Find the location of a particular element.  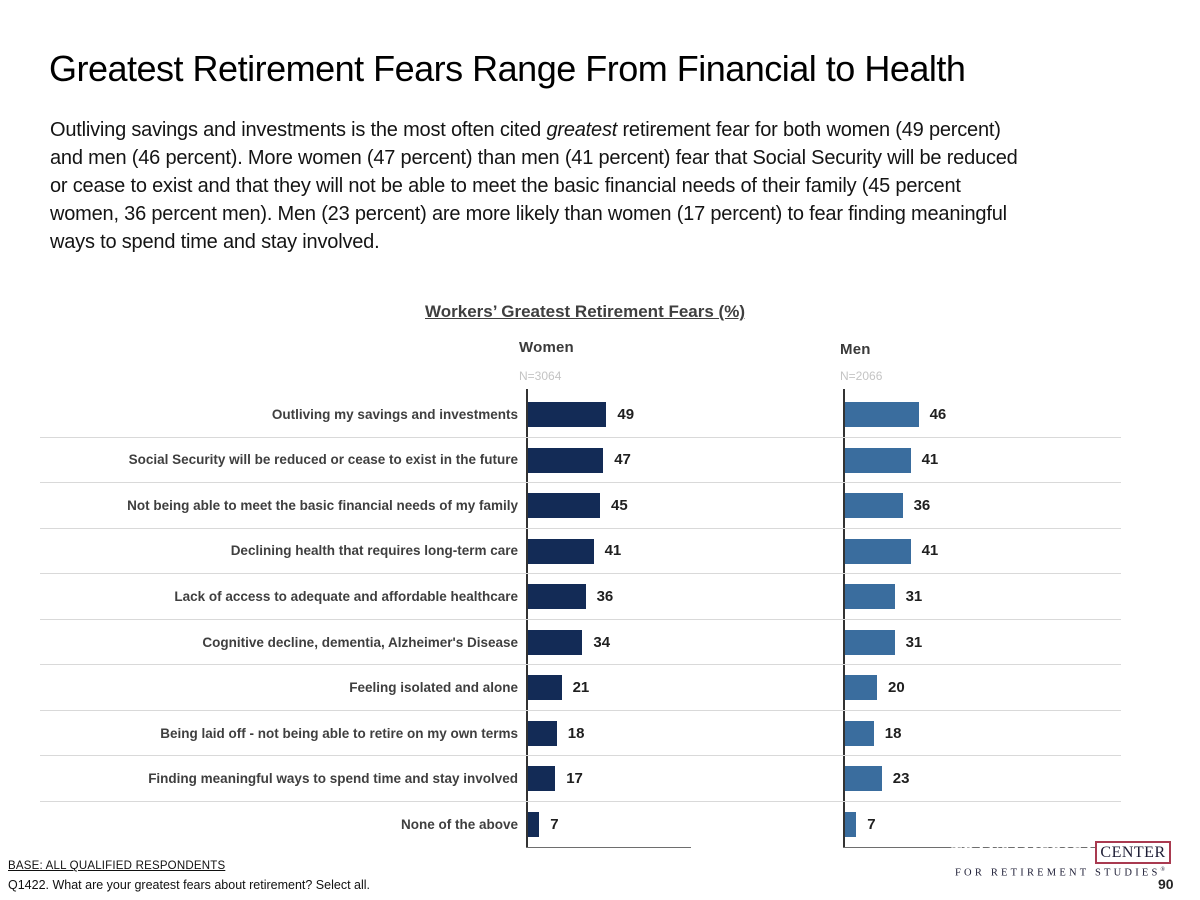

men-axis-line is located at coordinates (844, 618).